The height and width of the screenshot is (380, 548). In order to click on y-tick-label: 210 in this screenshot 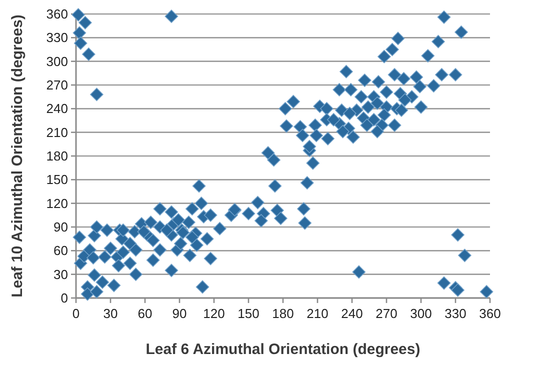, I will do `click(57, 132)`.